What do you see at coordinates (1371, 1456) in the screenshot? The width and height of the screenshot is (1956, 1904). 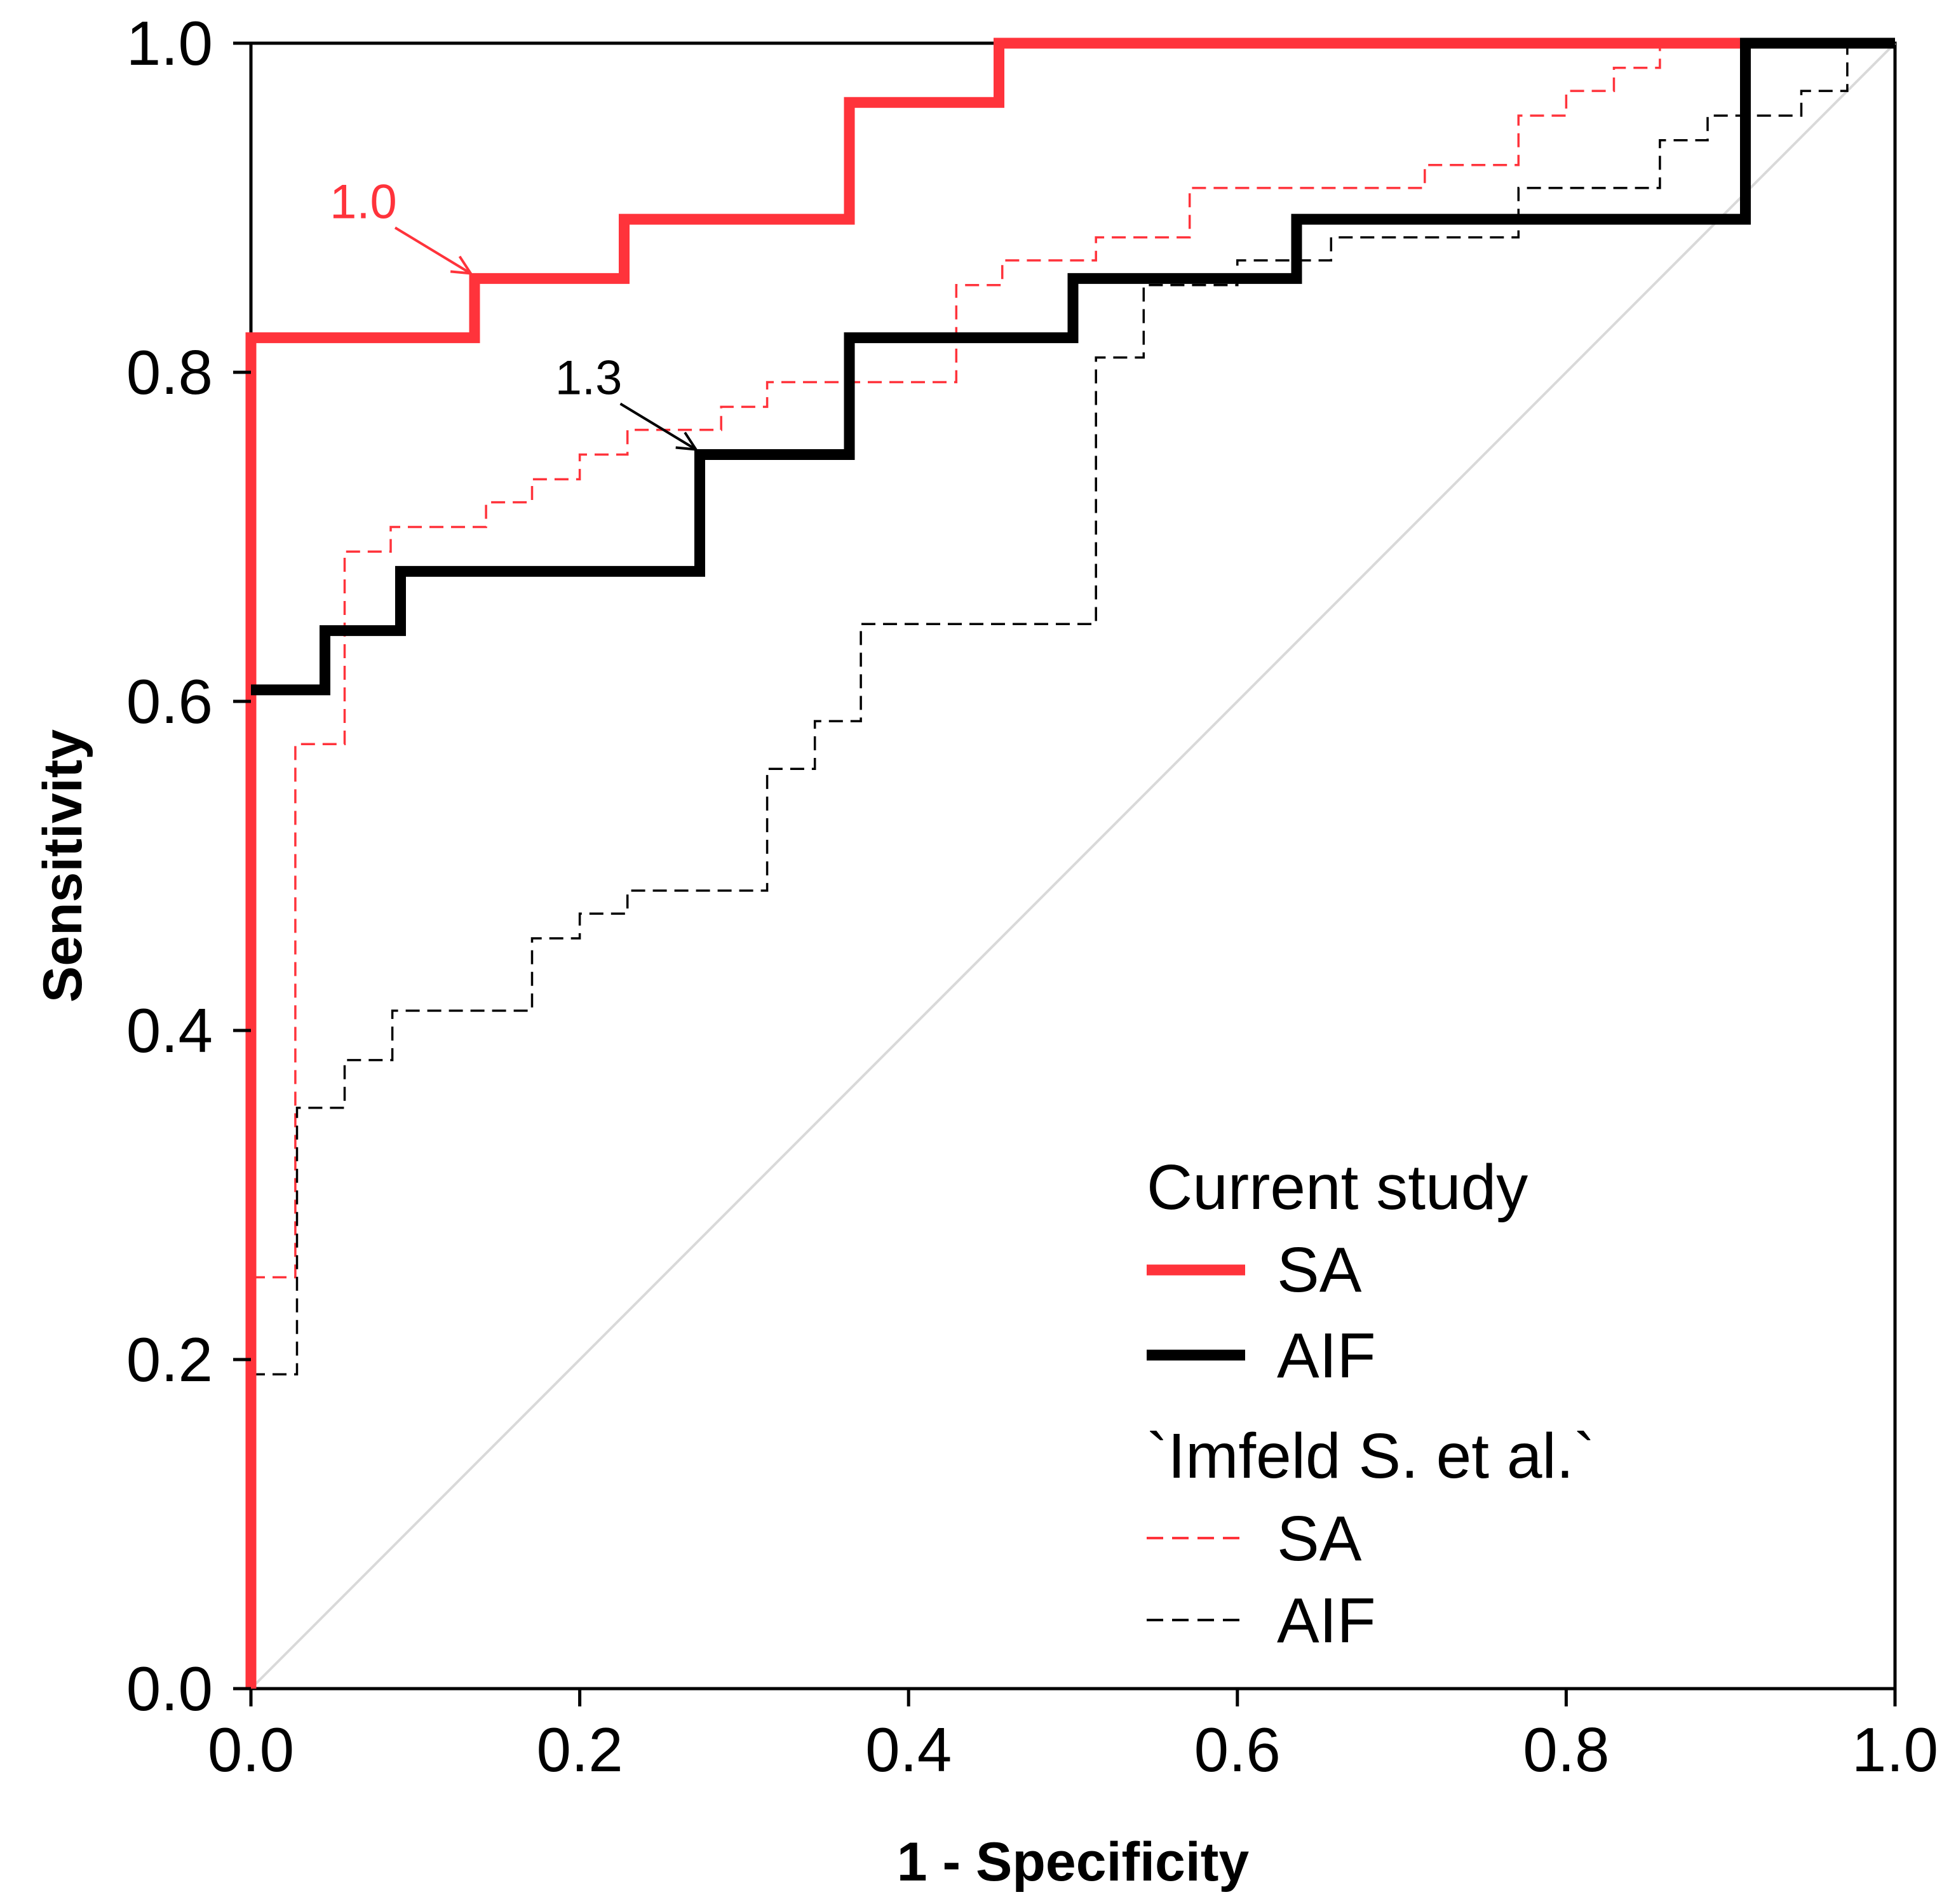 I see `legend-group-imfeld-title: `Imfeld S. et al.`` at bounding box center [1371, 1456].